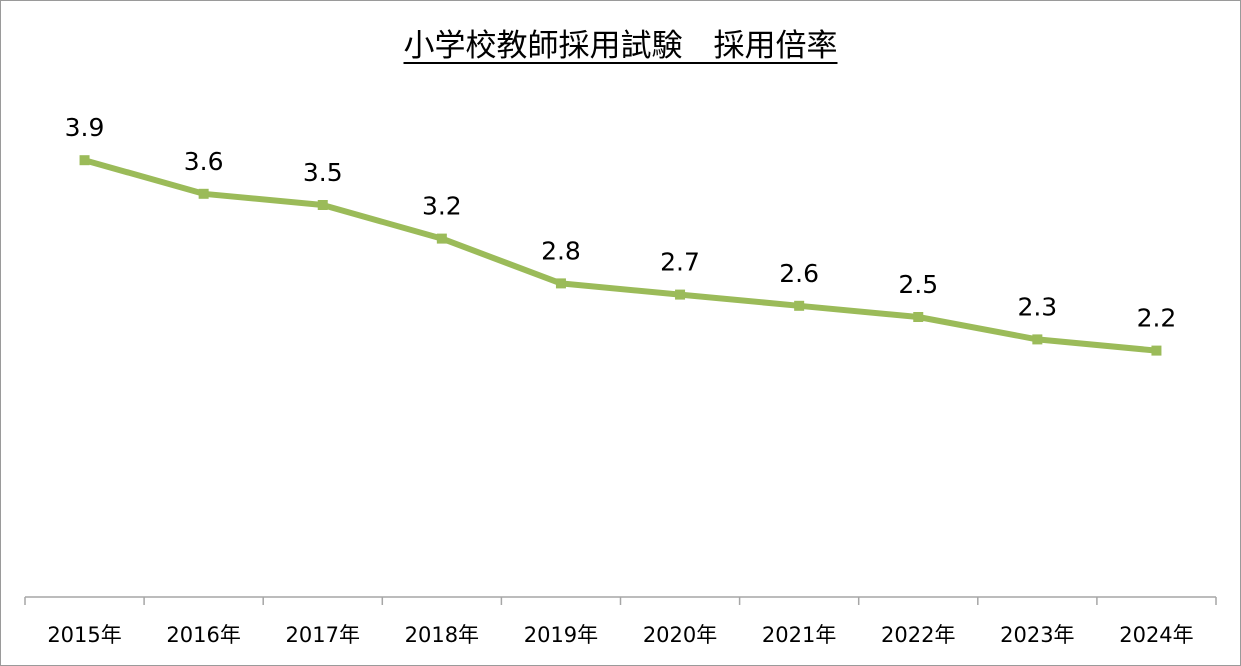 The width and height of the screenshot is (1241, 666). What do you see at coordinates (799, 273) in the screenshot?
I see `data-label: 2.6` at bounding box center [799, 273].